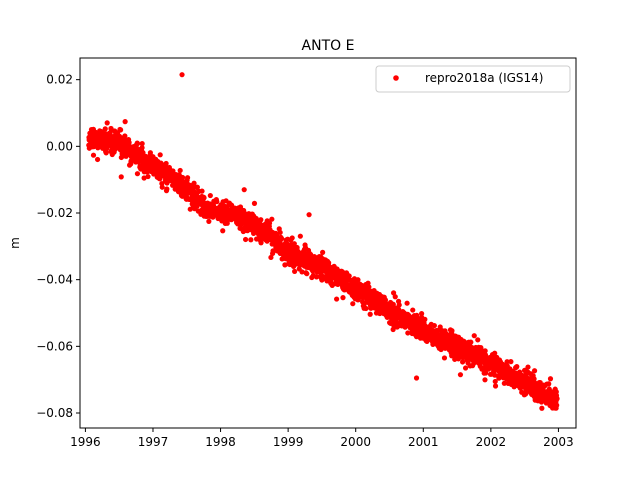  I want to click on x-tick-label: 1998, so click(220, 442).